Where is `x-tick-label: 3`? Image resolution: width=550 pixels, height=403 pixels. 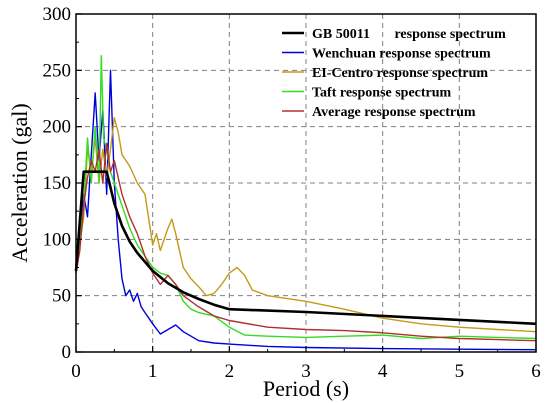 x-tick-label: 3 is located at coordinates (306, 371).